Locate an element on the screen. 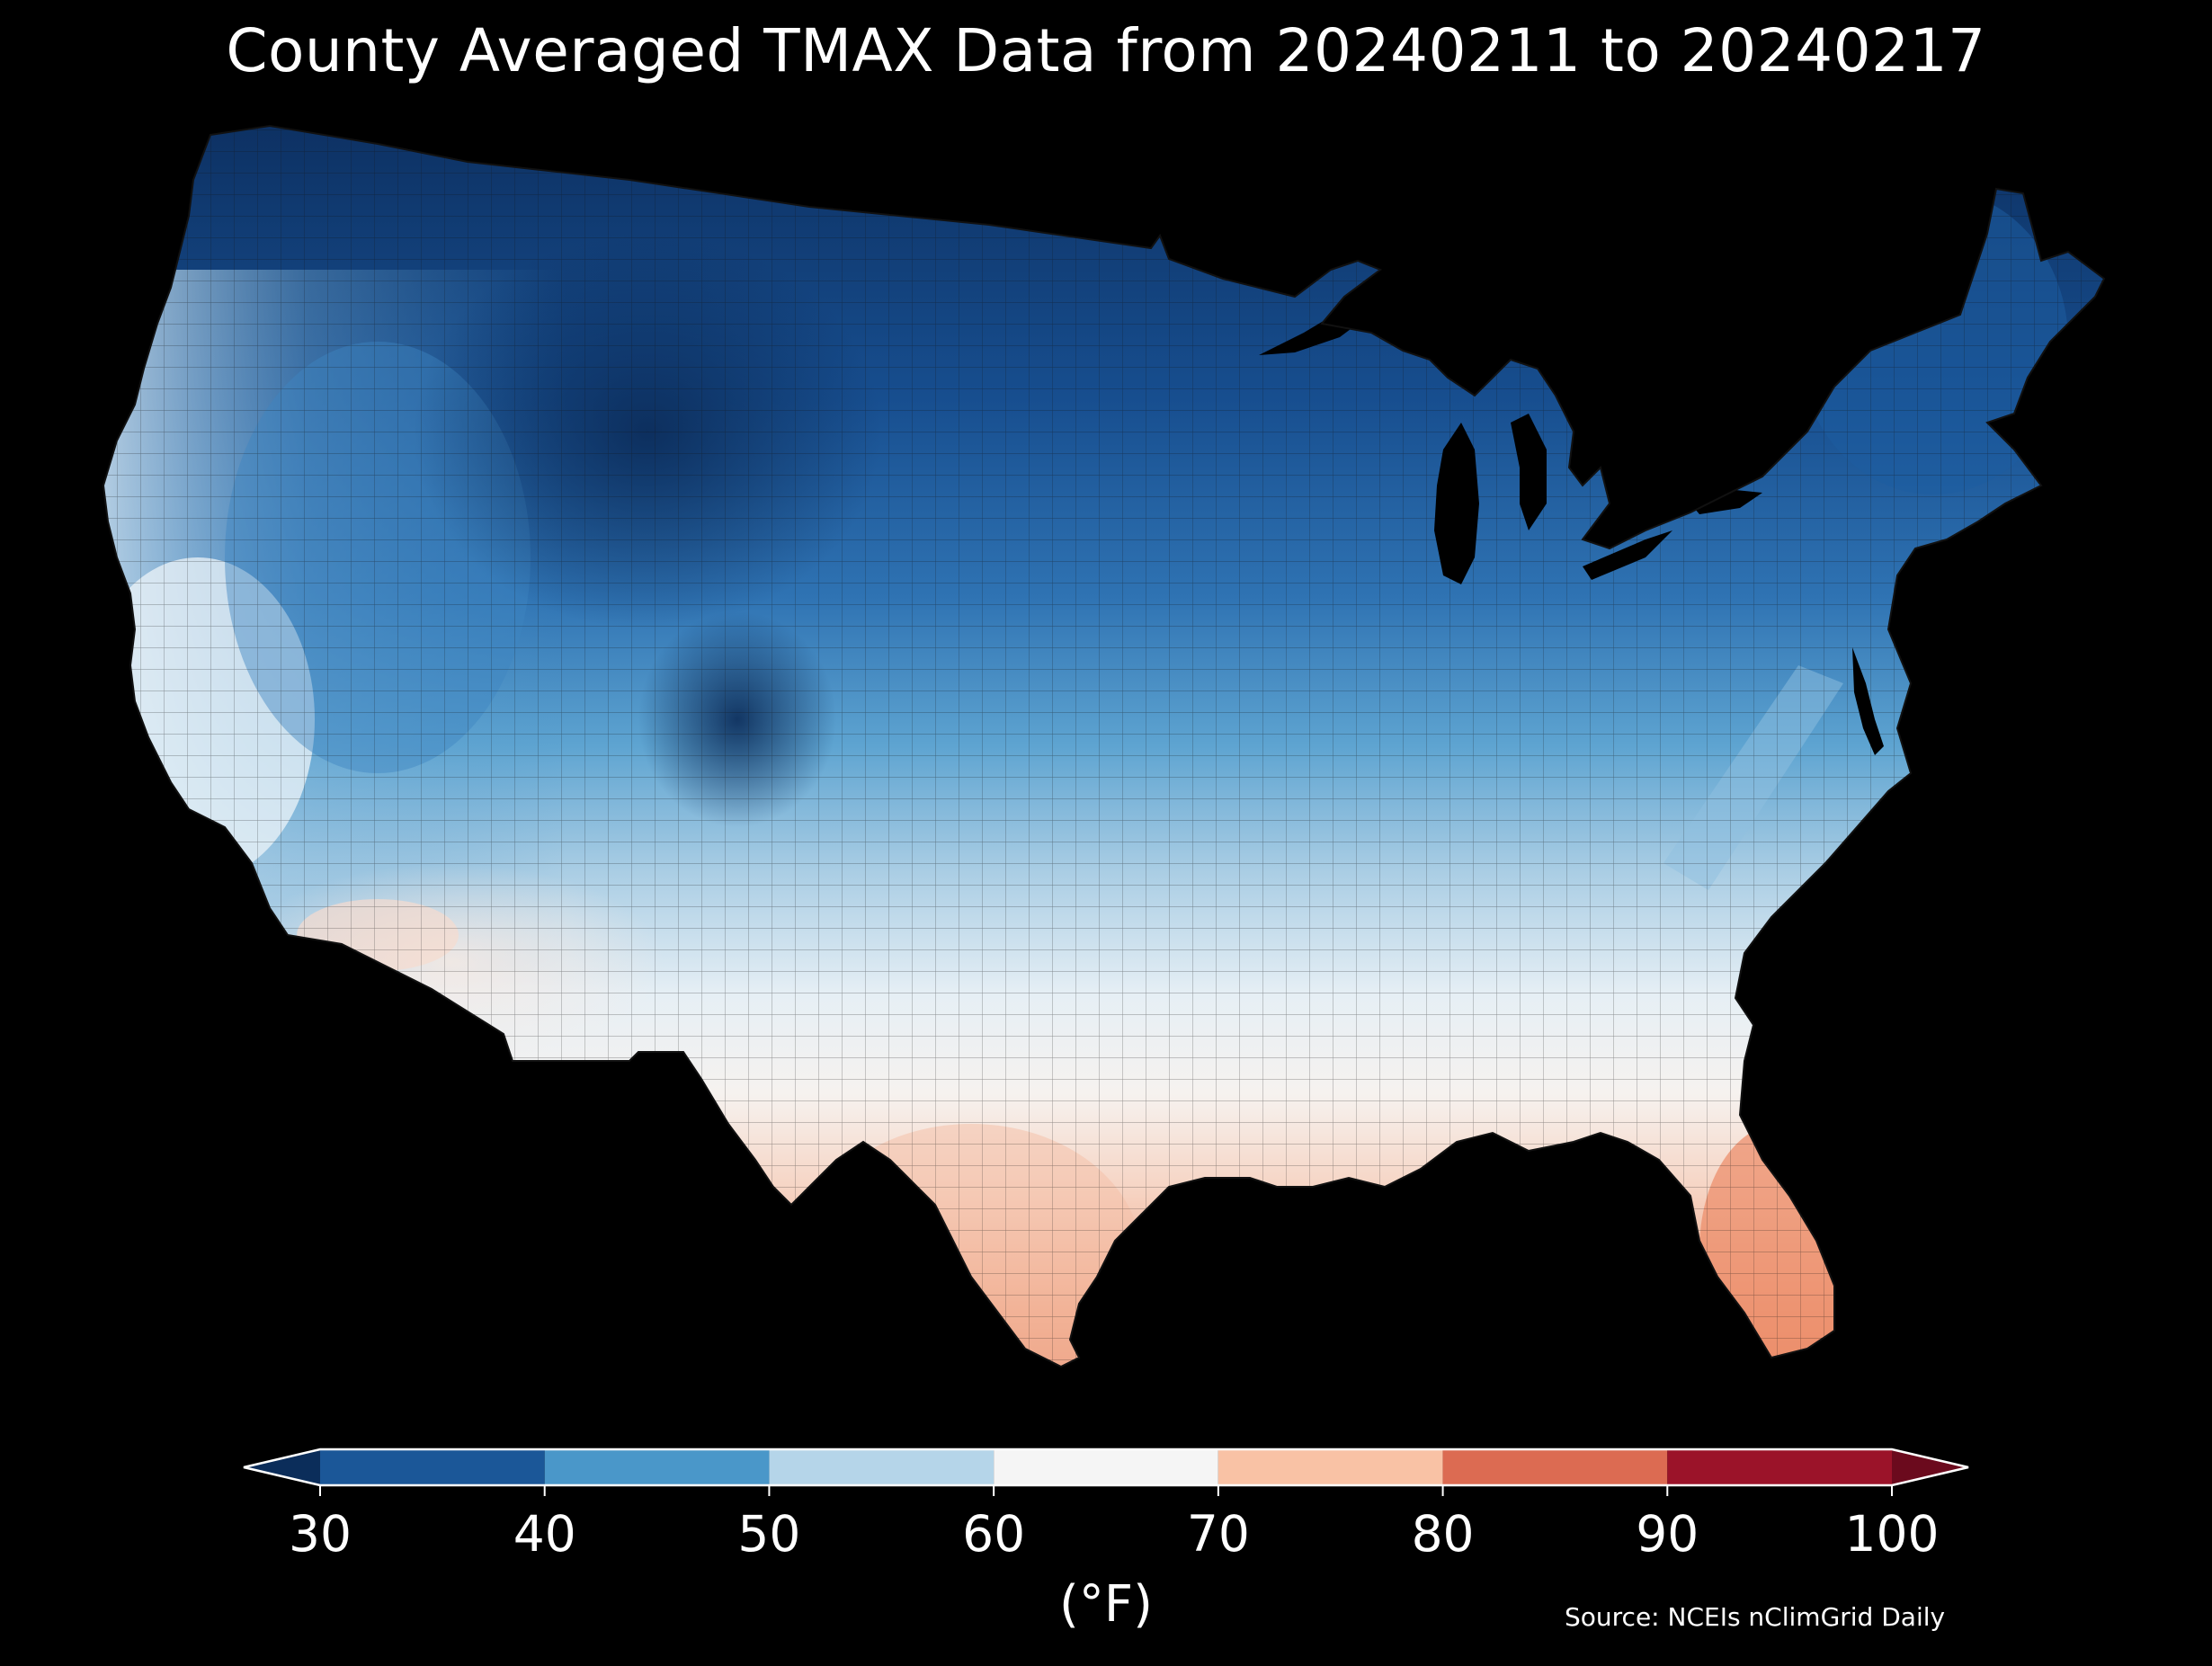 The width and height of the screenshot is (2212, 1666). lake-huron is located at coordinates (1529, 472).